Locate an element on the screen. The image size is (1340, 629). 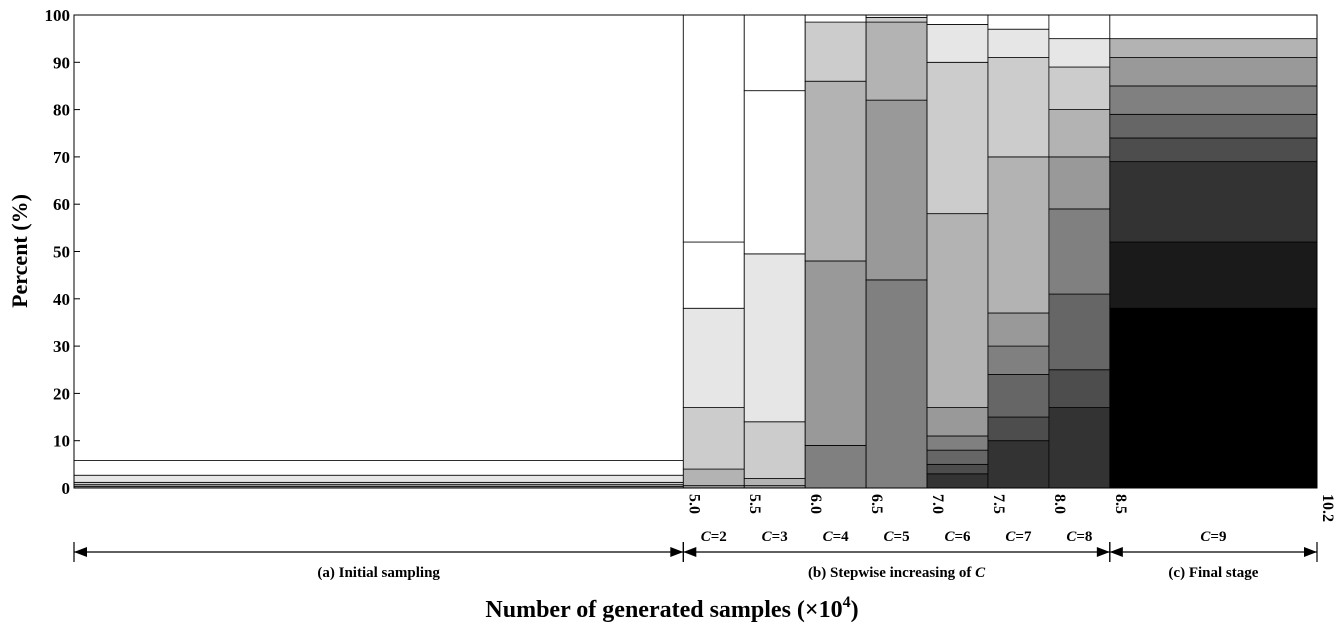
y-axis-label: Percent (%) is located at coordinates (19, 251).